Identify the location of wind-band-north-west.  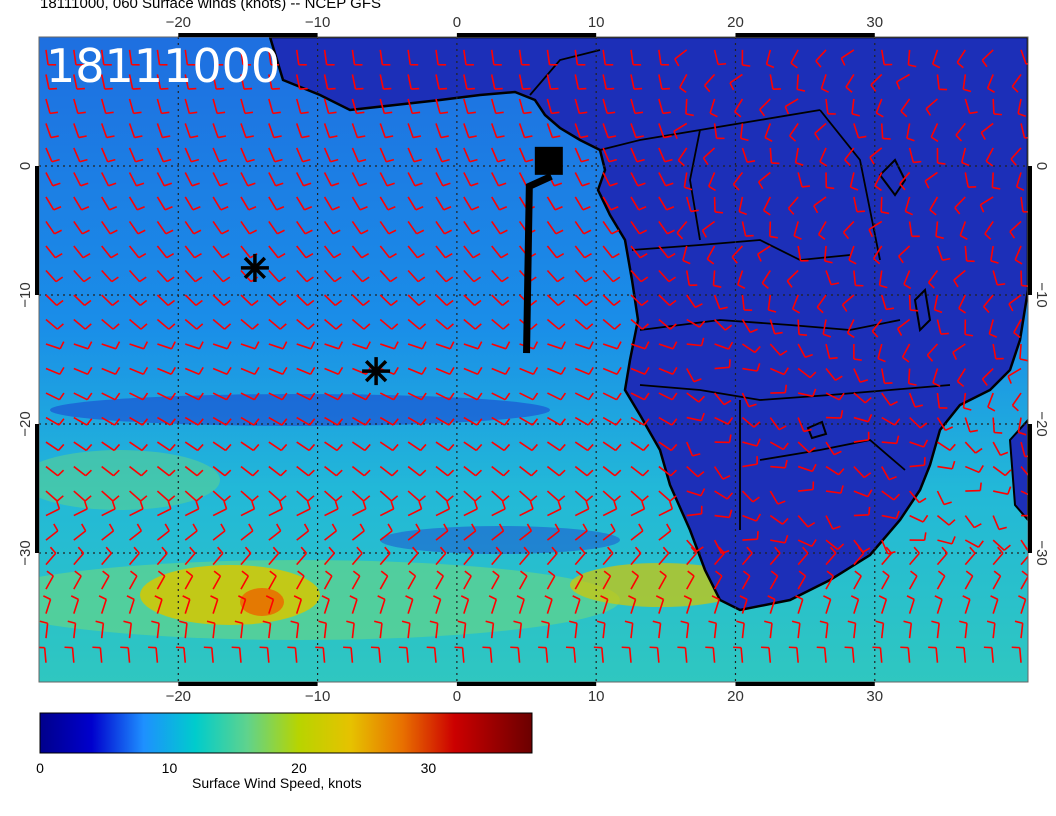
(120, 480).